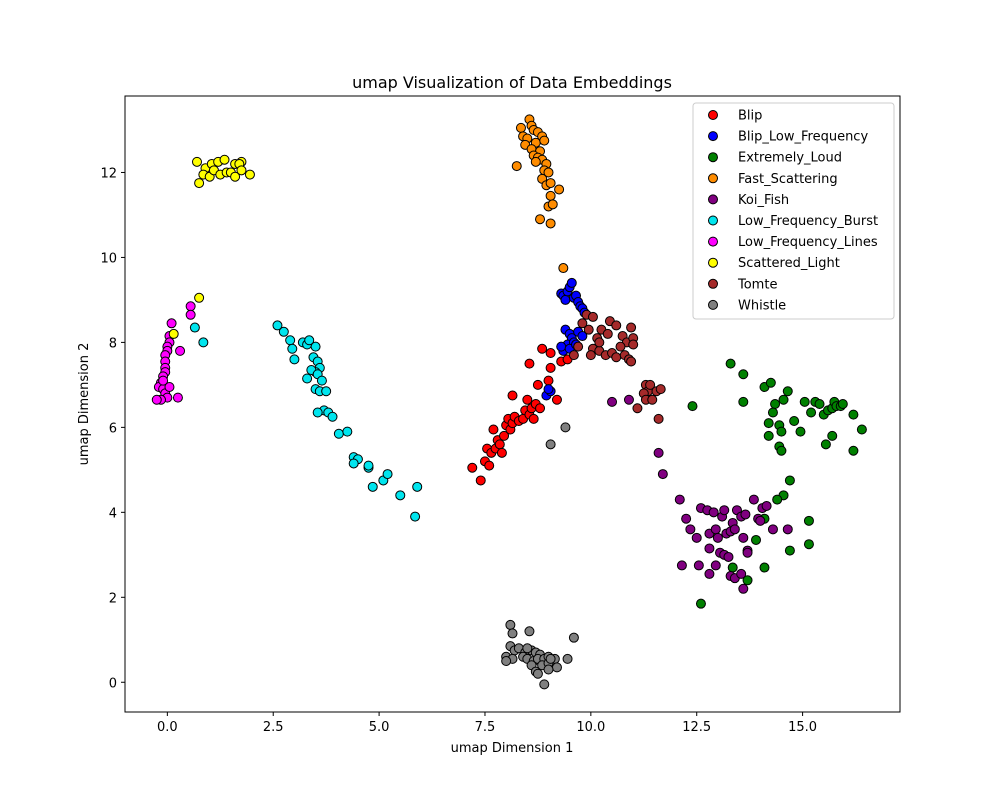 This screenshot has width=1000, height=800. What do you see at coordinates (762, 305) in the screenshot?
I see `legend-label: Whistle` at bounding box center [762, 305].